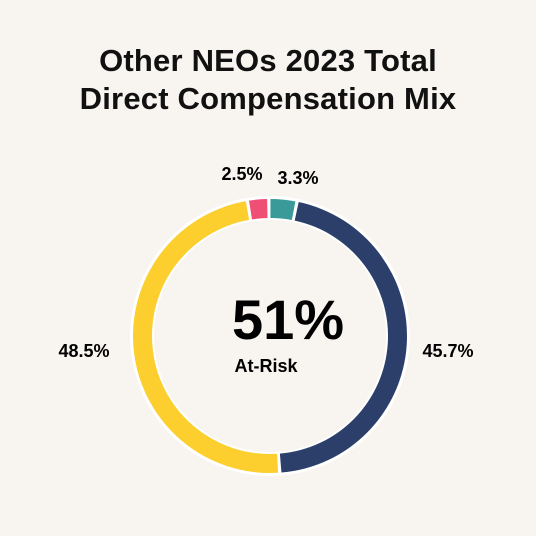 This screenshot has width=536, height=536. What do you see at coordinates (266, 366) in the screenshot?
I see `center-label: At-Risk` at bounding box center [266, 366].